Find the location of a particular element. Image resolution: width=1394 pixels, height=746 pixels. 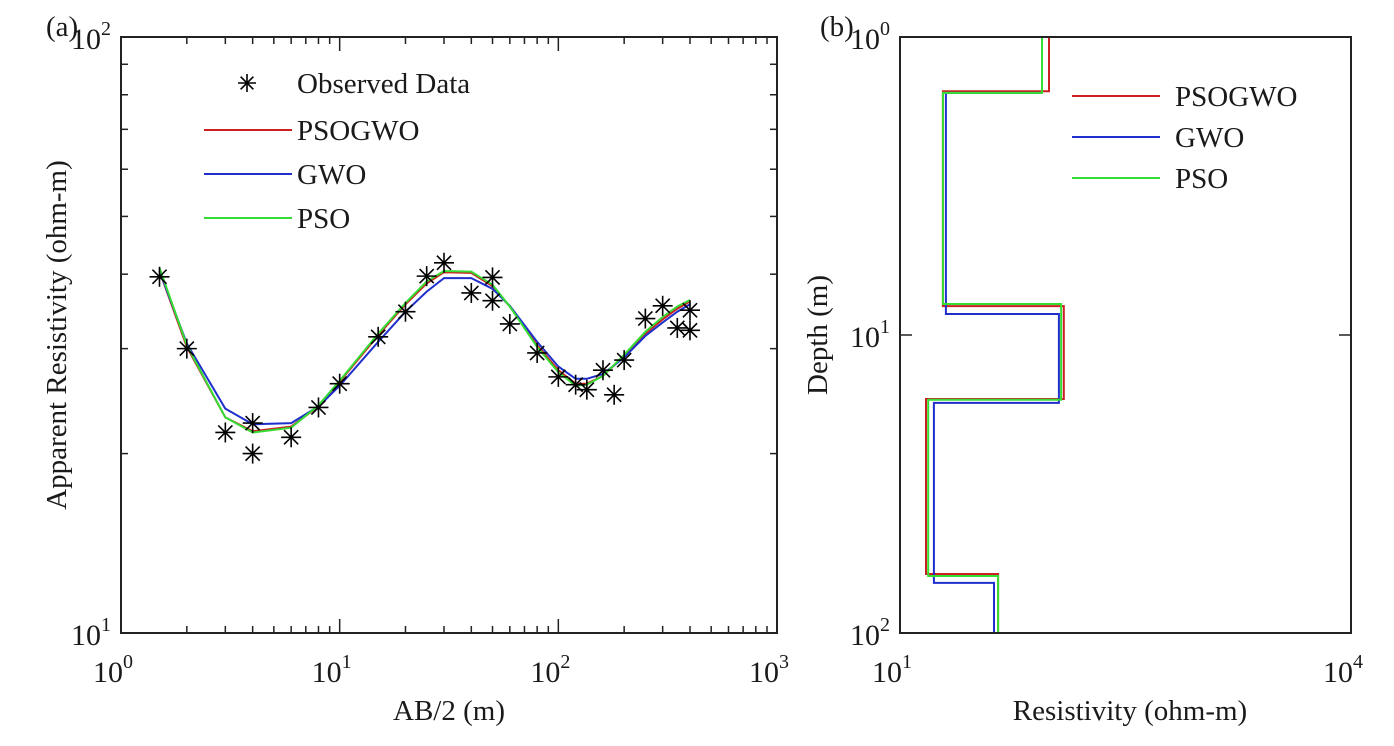

series-line-pso is located at coordinates (424, 350).